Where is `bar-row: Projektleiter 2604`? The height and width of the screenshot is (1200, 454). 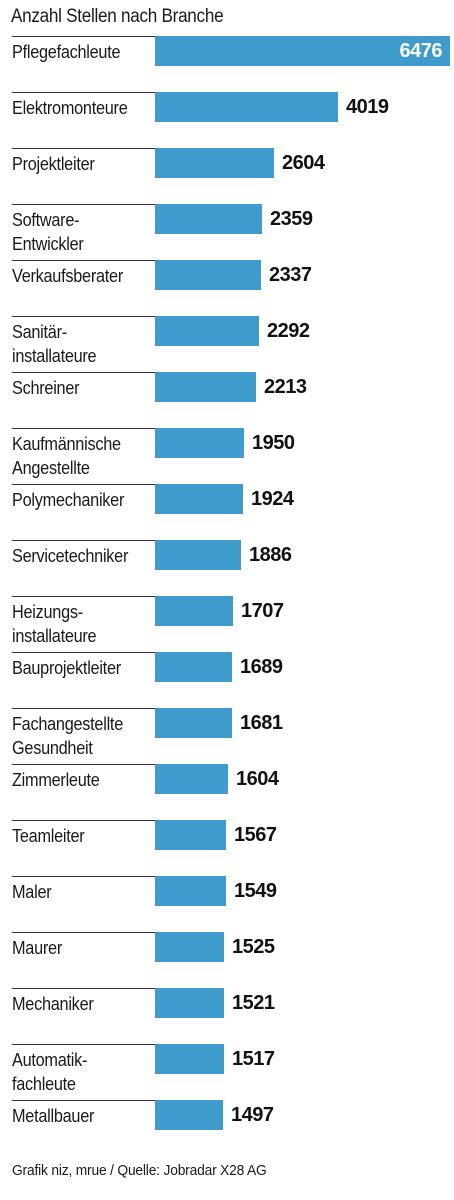
bar-row: Projektleiter 2604 is located at coordinates (227, 176).